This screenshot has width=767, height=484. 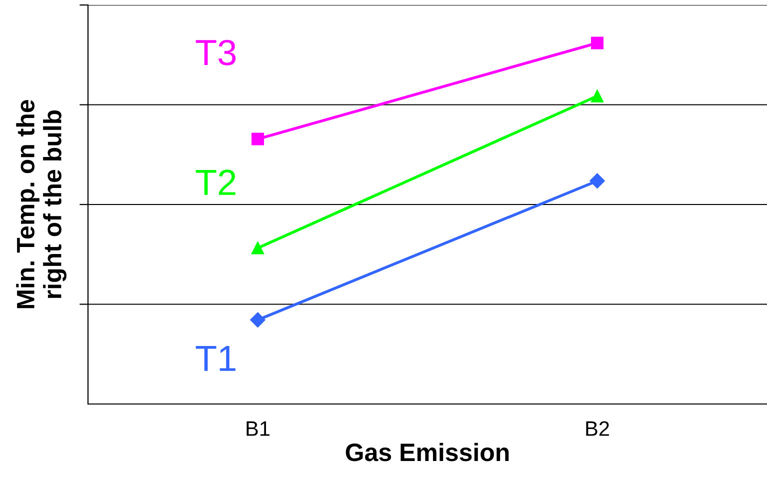 What do you see at coordinates (216, 53) in the screenshot?
I see `series-label: T3` at bounding box center [216, 53].